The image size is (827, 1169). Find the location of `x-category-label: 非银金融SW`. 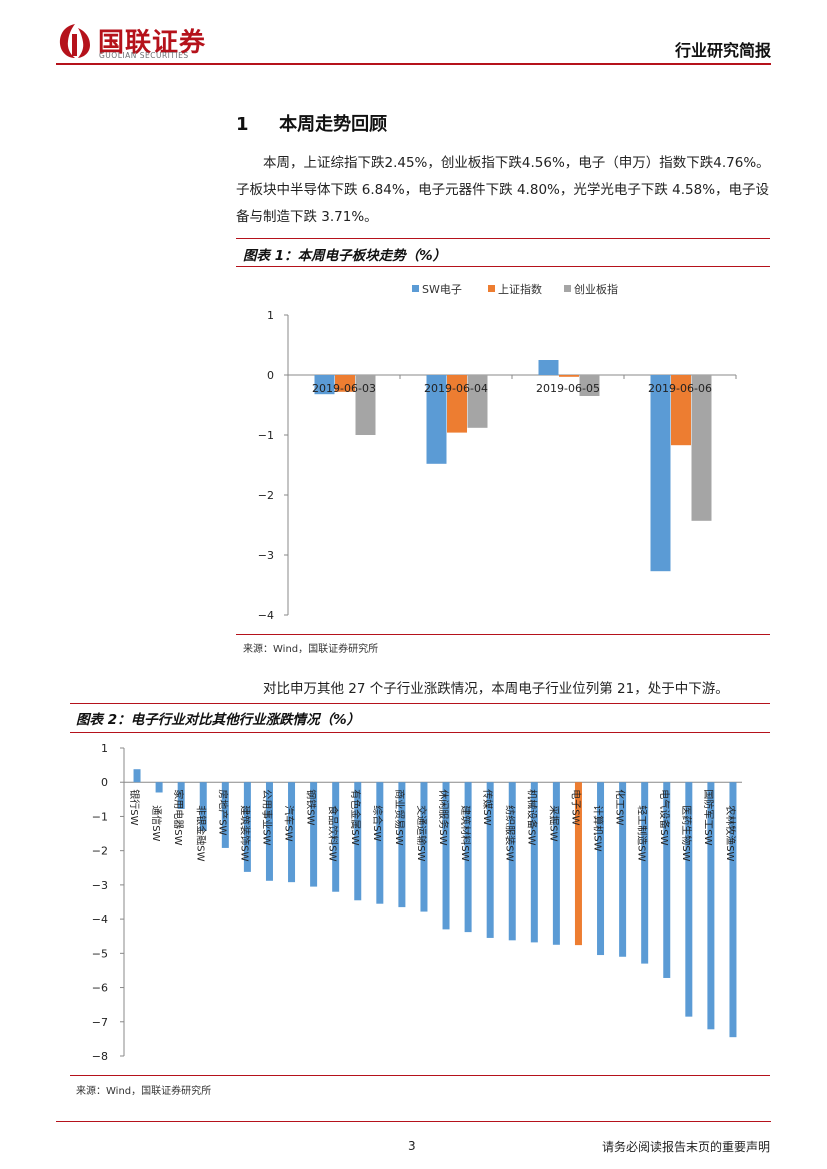

x-category-label: 非银金融SW is located at coordinates (200, 833).